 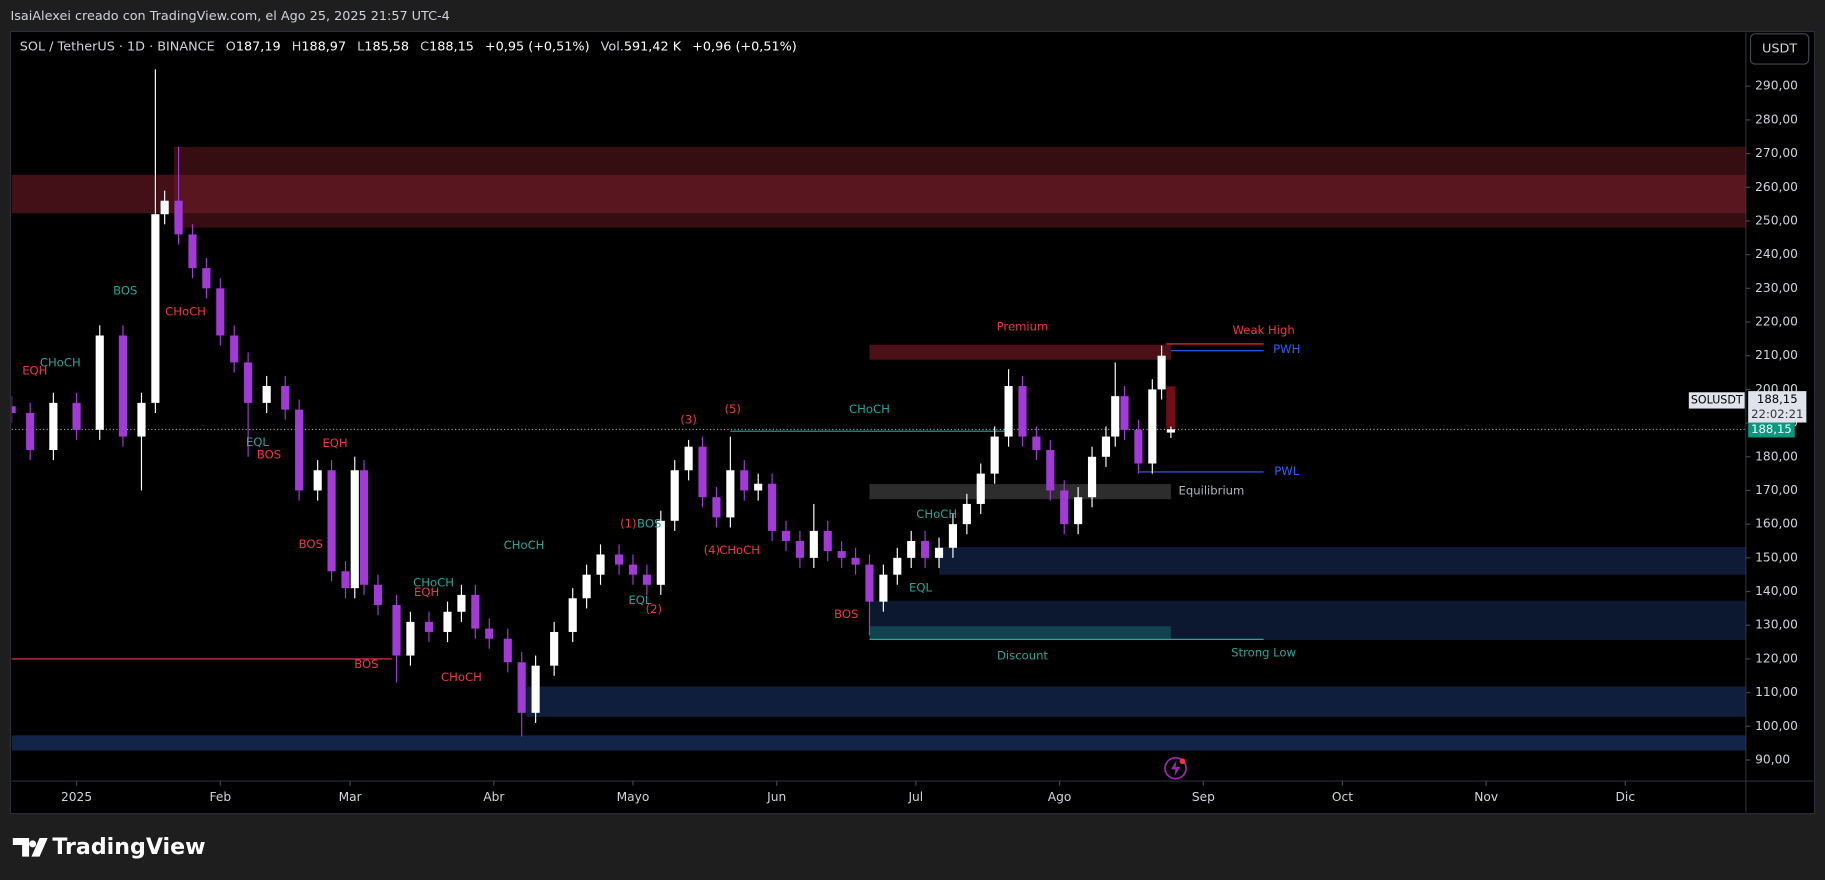 What do you see at coordinates (1287, 471) in the screenshot?
I see `annotation: PWL` at bounding box center [1287, 471].